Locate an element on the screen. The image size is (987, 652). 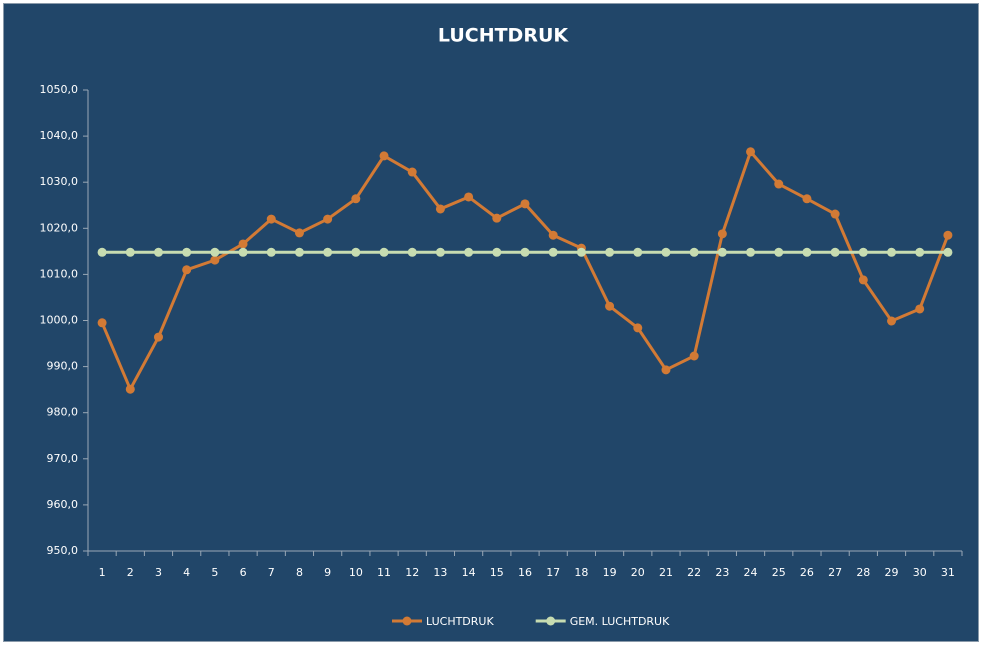
x-tick-label: 21 is located at coordinates (666, 572).